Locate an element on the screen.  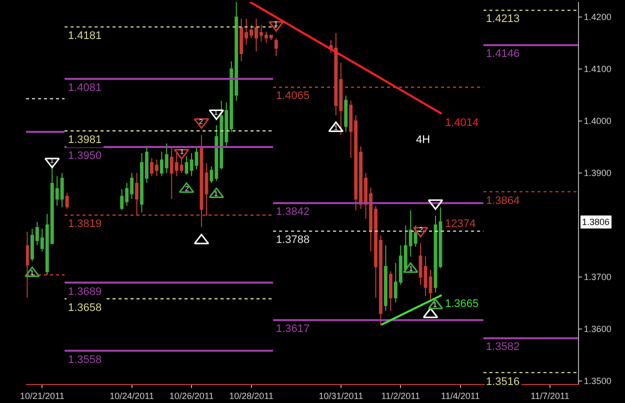
x-tick-label: 10/26/2011 is located at coordinates (191, 395).